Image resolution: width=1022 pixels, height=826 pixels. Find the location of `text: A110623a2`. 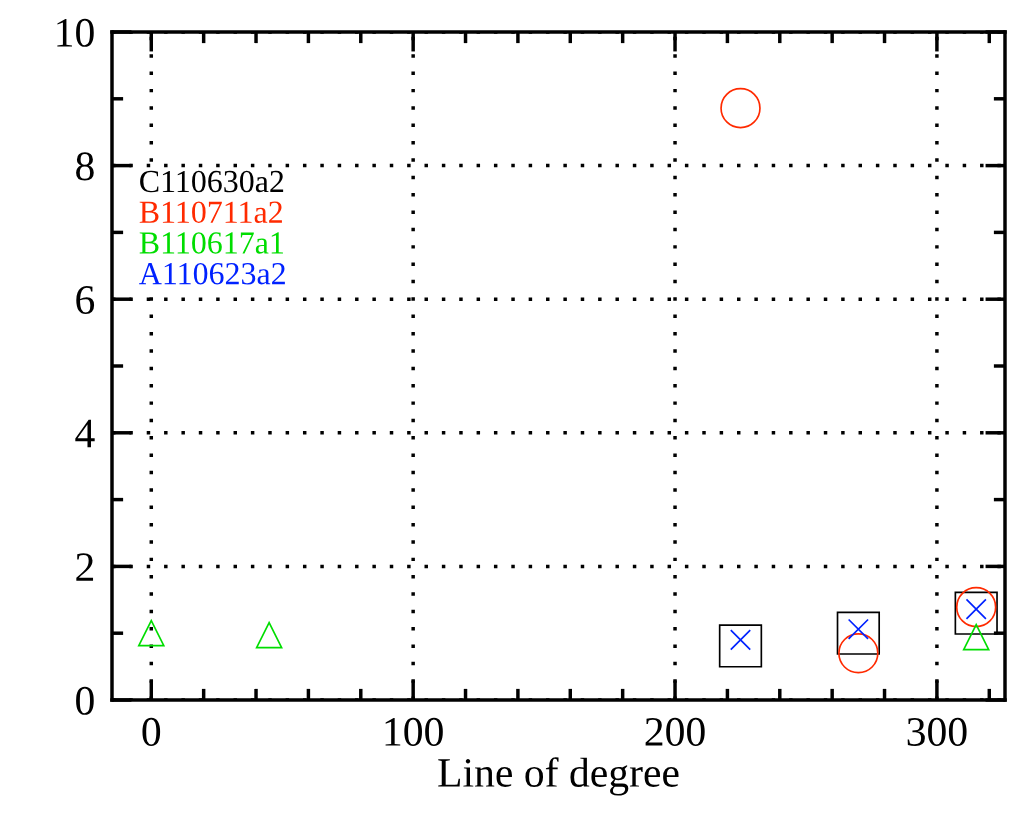

text: A110623a2 is located at coordinates (212, 273).